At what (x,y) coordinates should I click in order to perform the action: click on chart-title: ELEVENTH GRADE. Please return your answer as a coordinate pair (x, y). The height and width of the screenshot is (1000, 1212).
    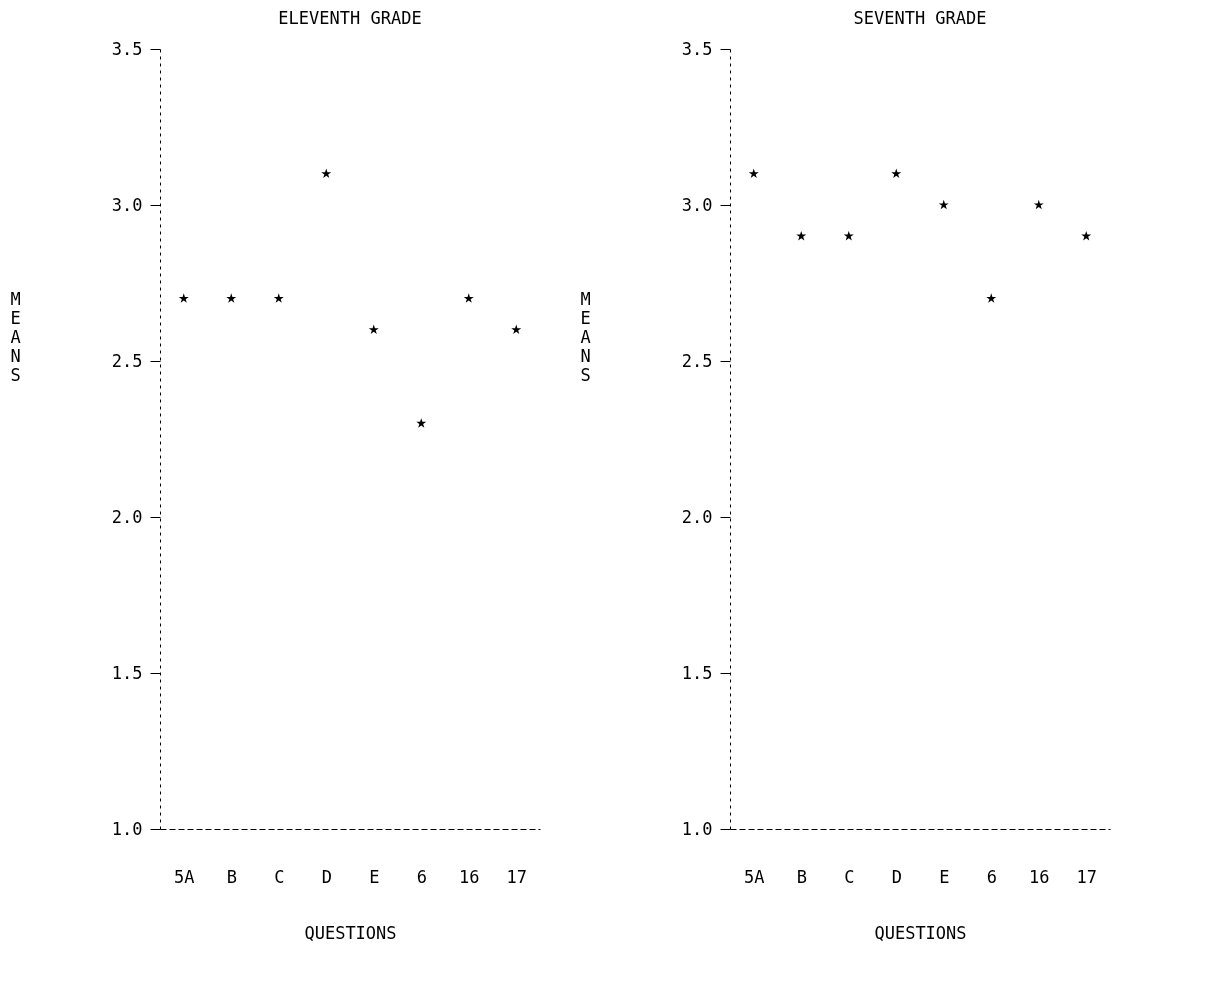
    Looking at the image, I should click on (350, 18).